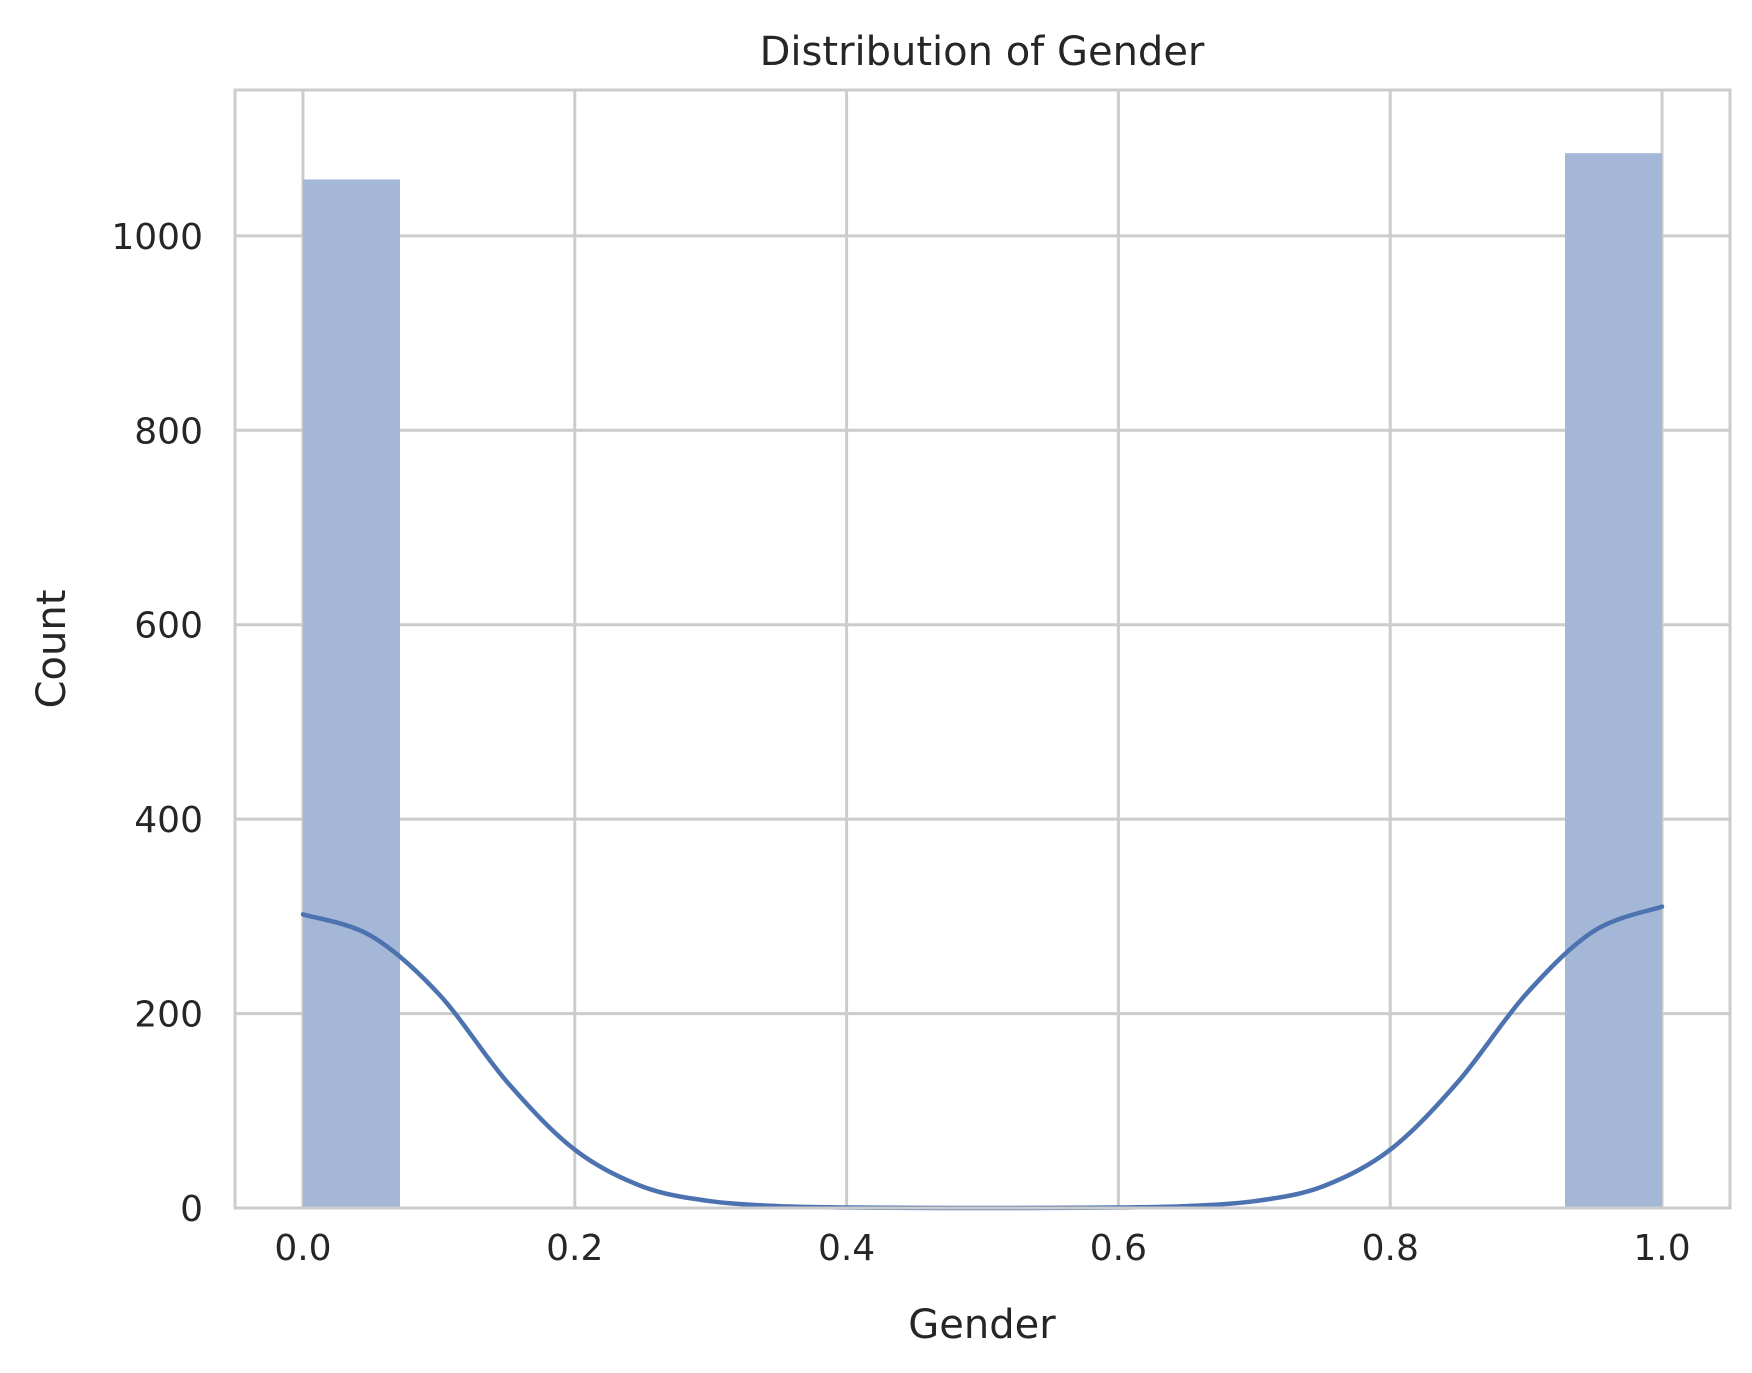 This screenshot has width=1752, height=1373. I want to click on y-axis-label: Count, so click(52, 649).